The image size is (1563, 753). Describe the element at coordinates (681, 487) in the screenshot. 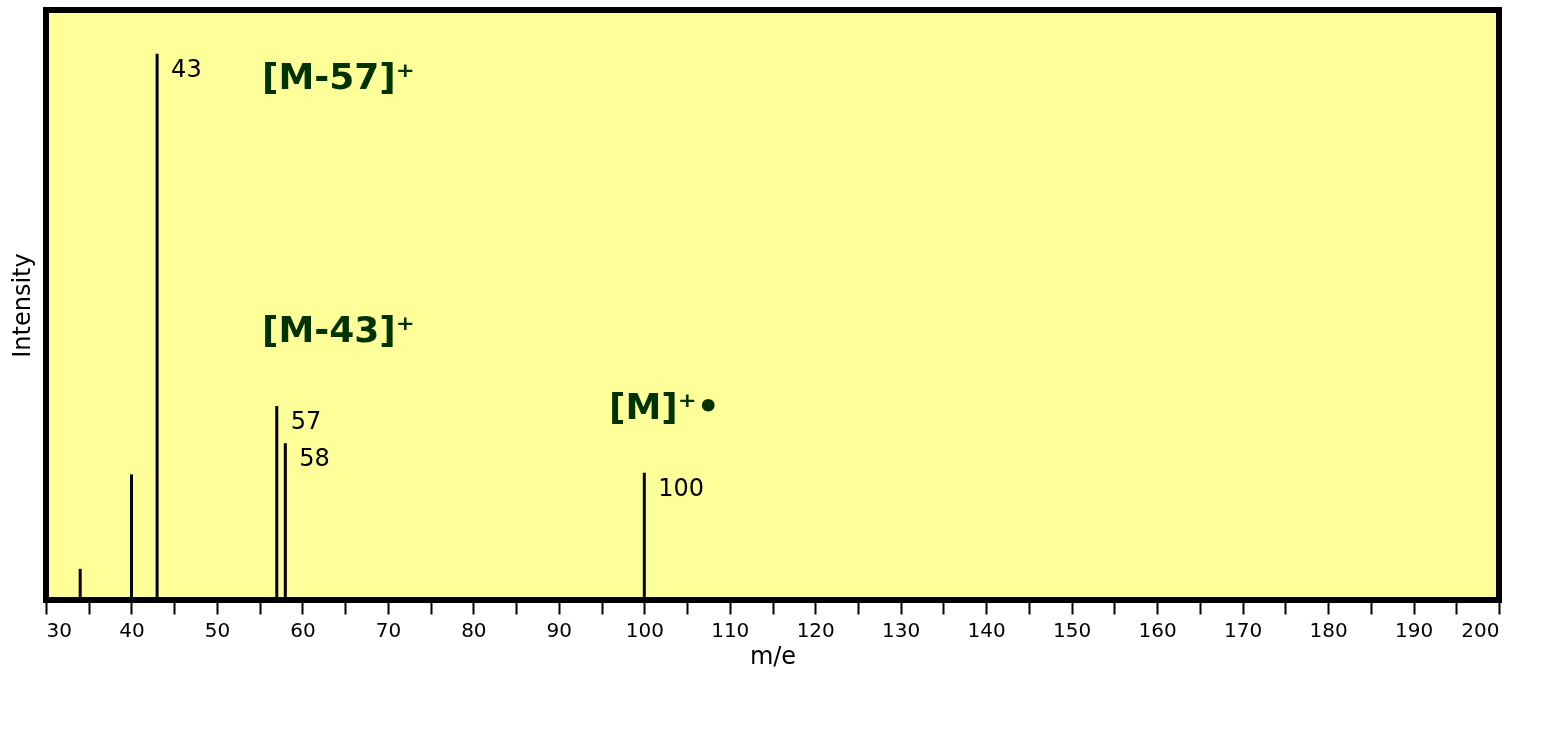

I see `annotation: 100` at that location.